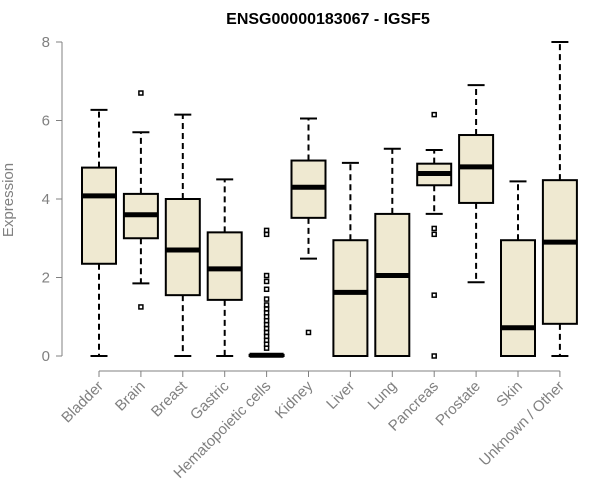  I want to click on box-lung, so click(392, 252).